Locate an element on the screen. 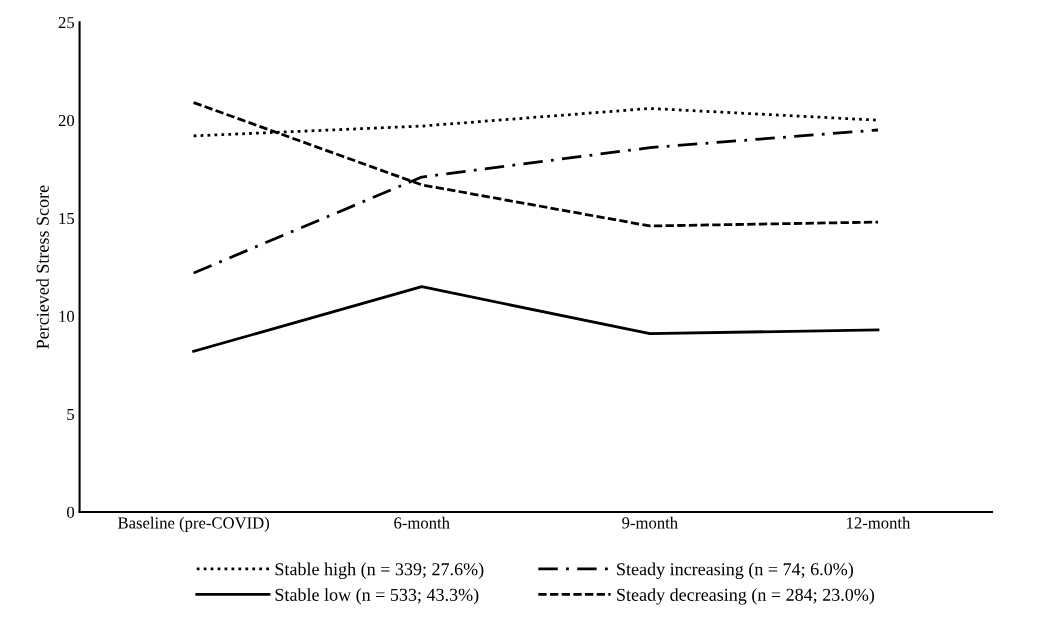 This screenshot has height=636, width=1061. y-tick-label: 15 is located at coordinates (67, 218).